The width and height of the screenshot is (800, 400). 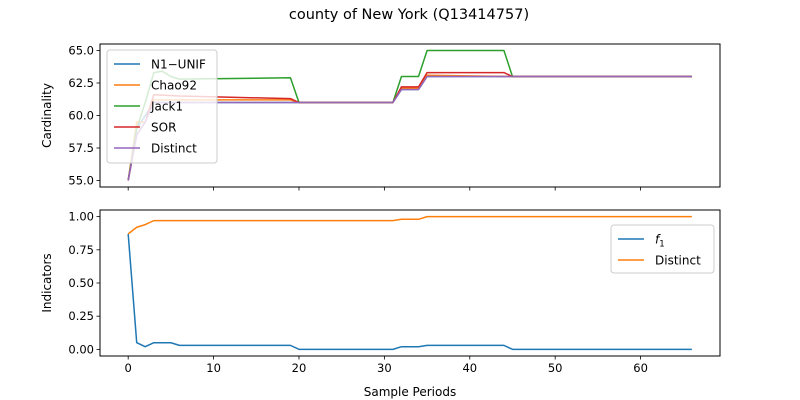 I want to click on indicators-x-tick-label: 20, so click(x=299, y=368).